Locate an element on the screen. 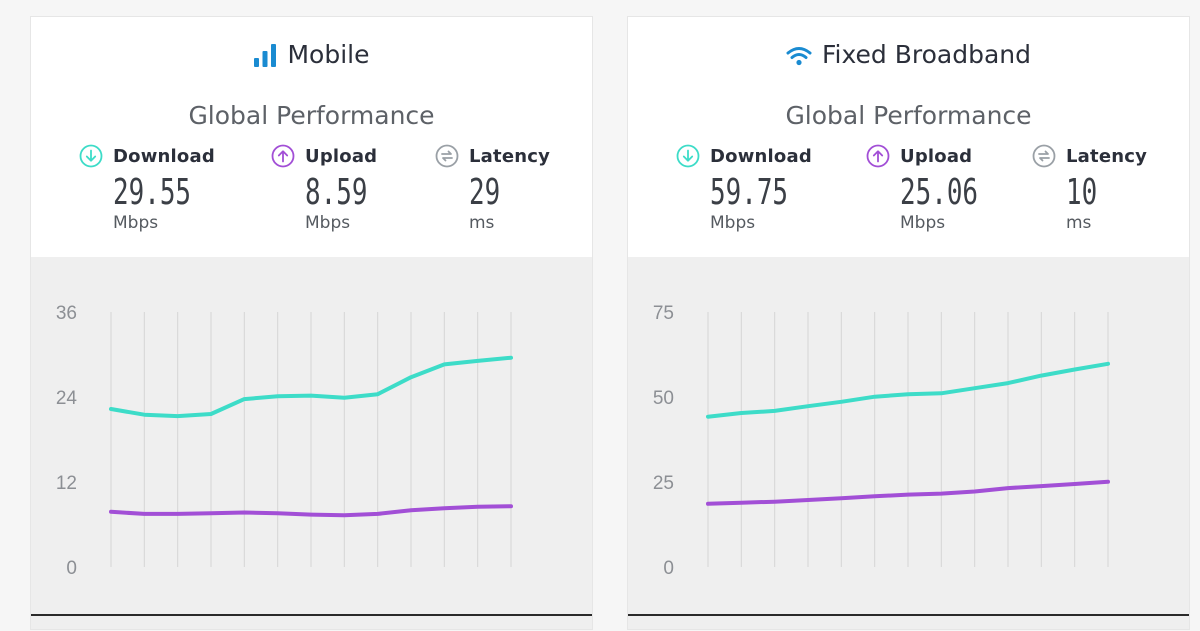  signal-bars-icon is located at coordinates (265, 59).